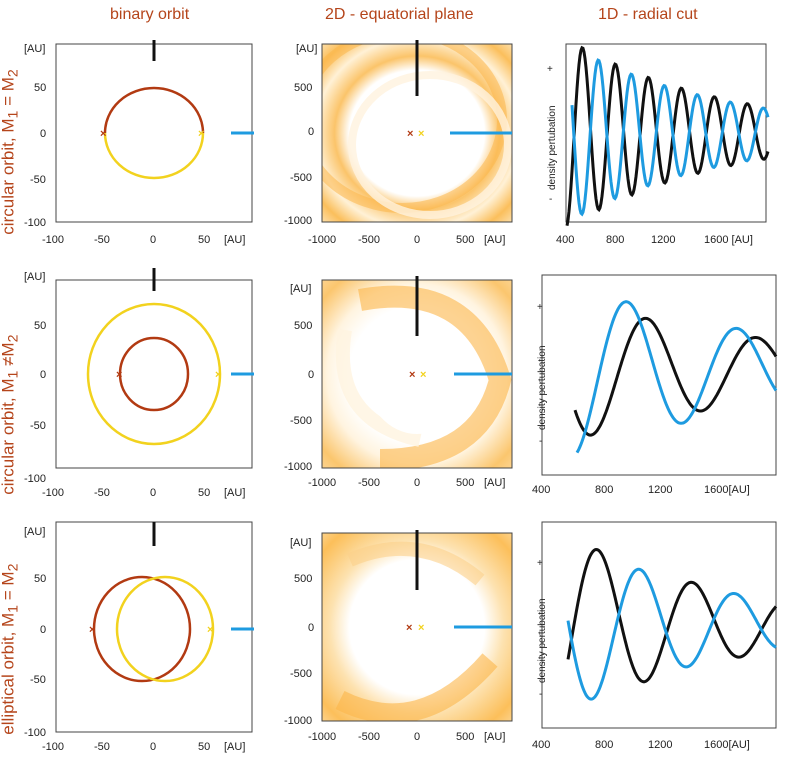  I want to click on xtick: -100, so click(53, 747).